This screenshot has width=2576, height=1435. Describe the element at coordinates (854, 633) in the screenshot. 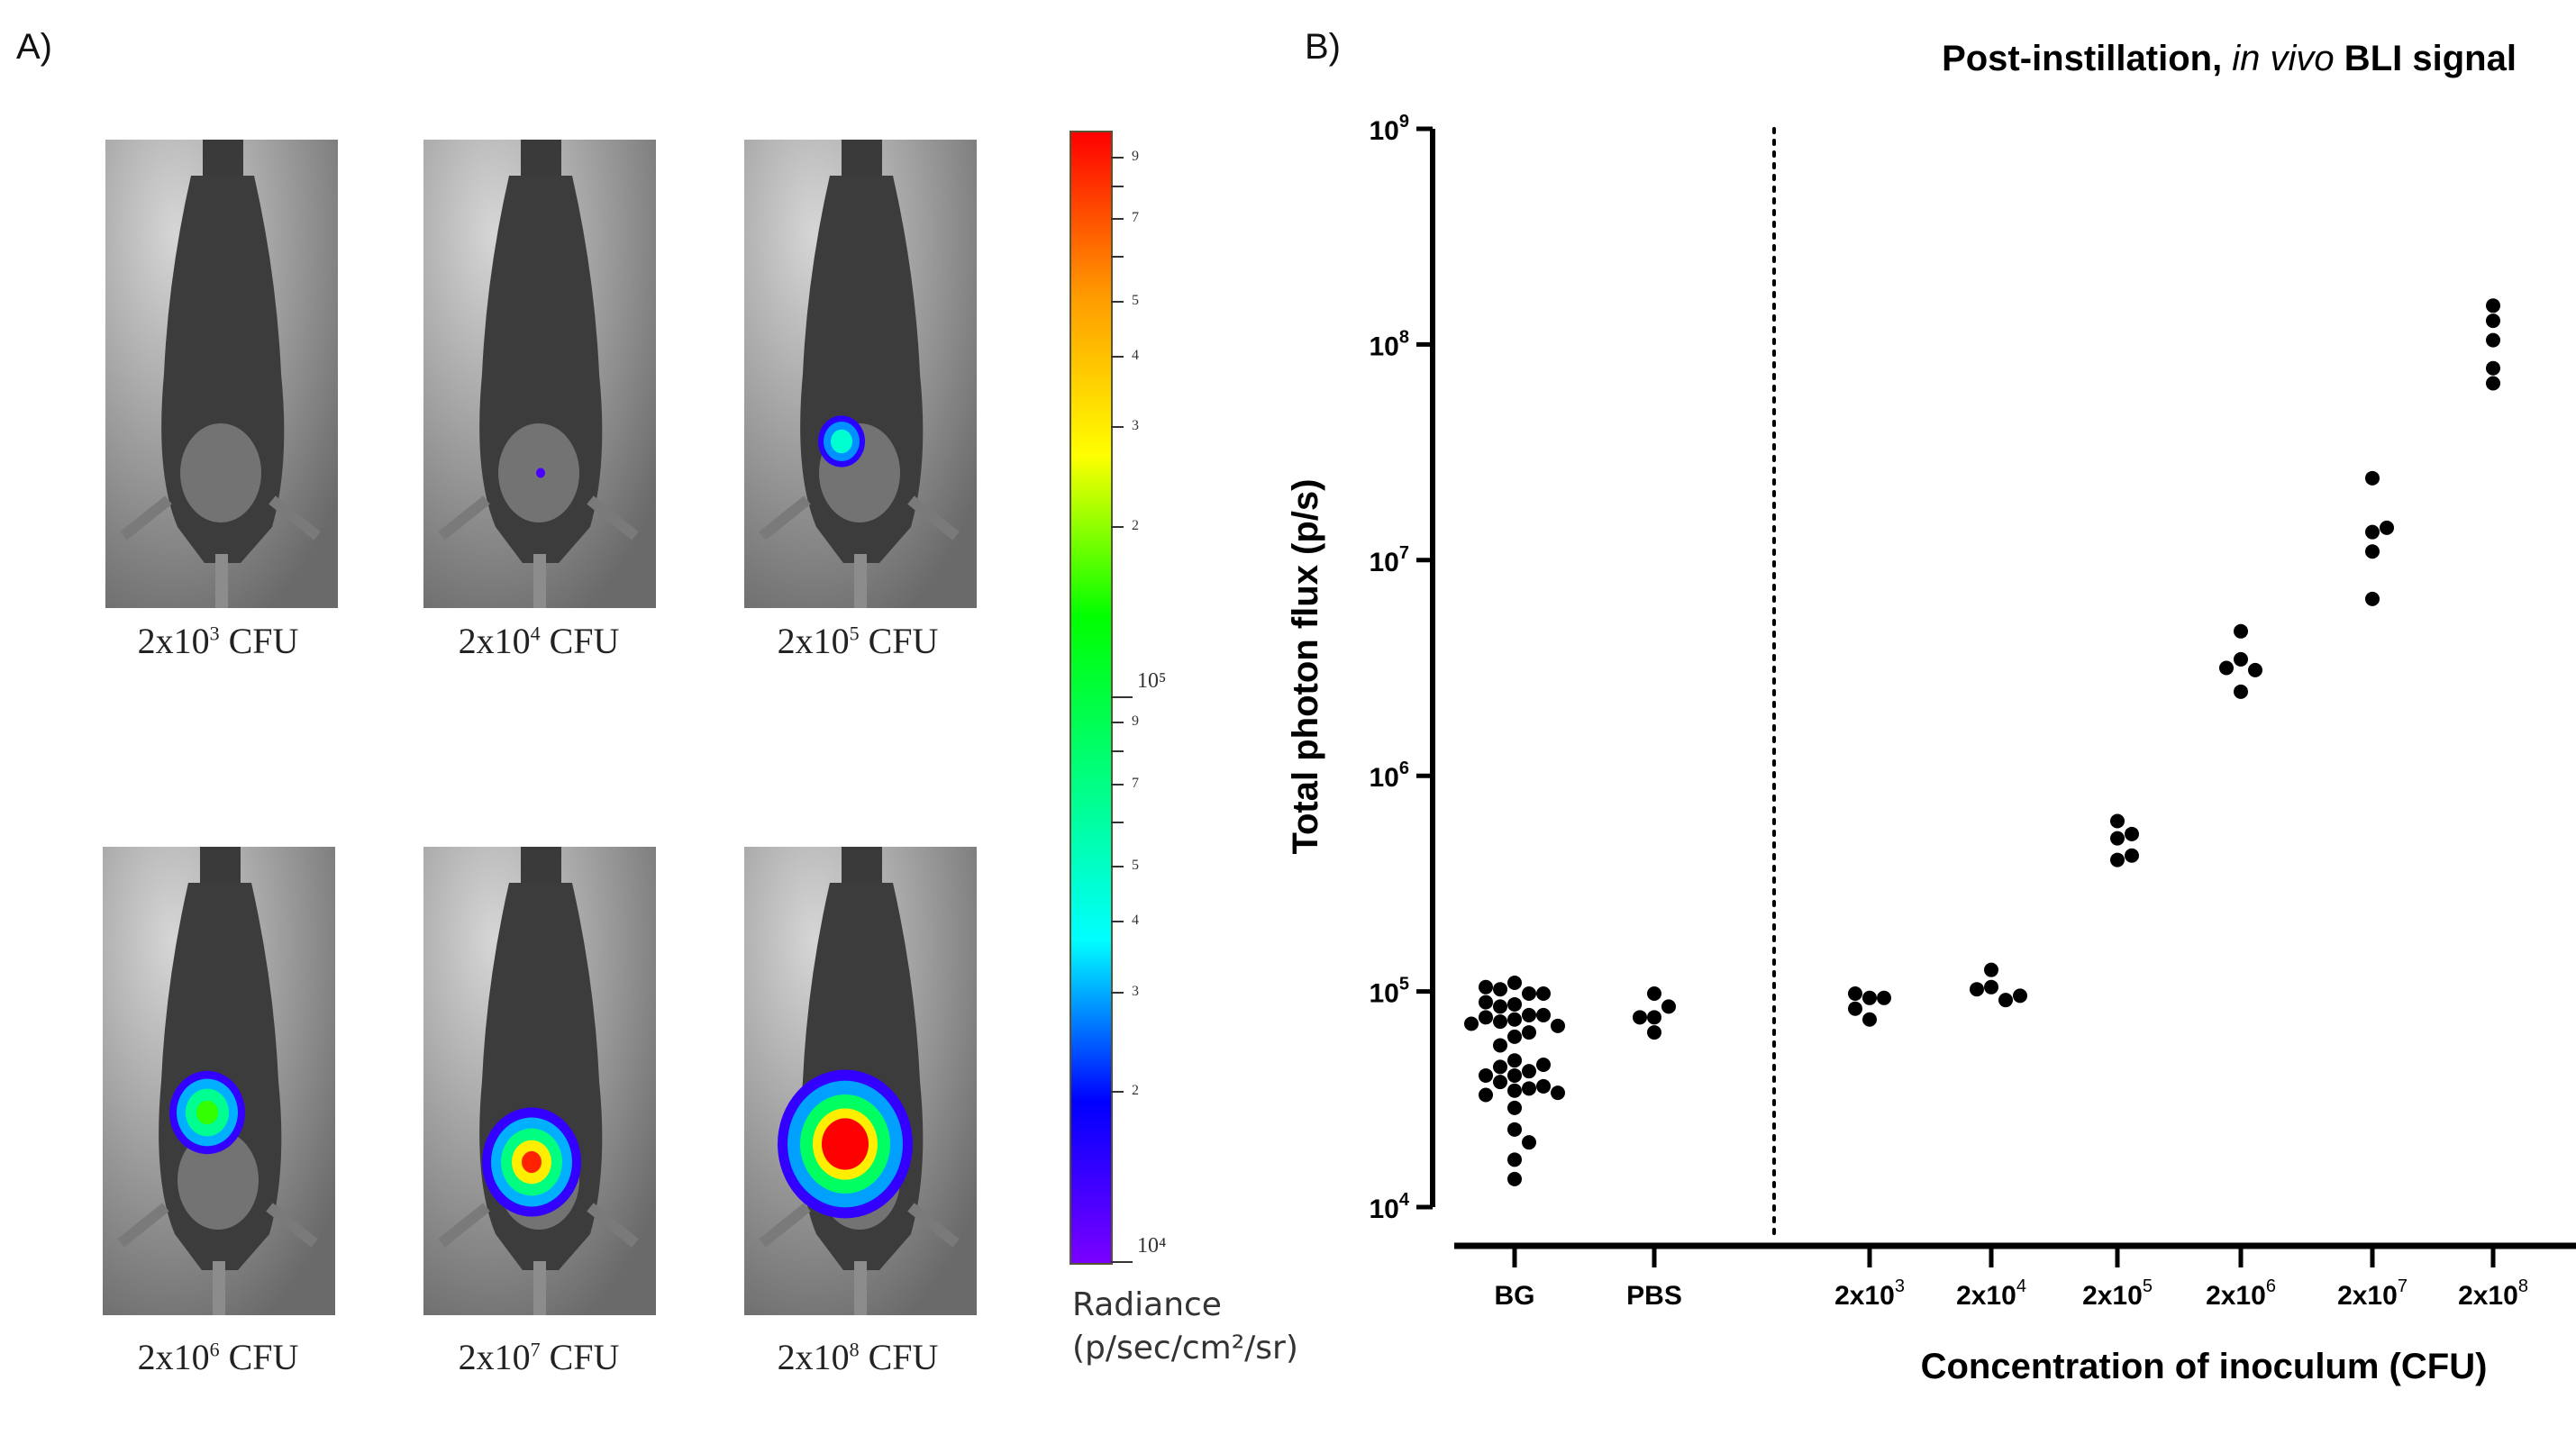

I see `caption-exponent: 5` at that location.